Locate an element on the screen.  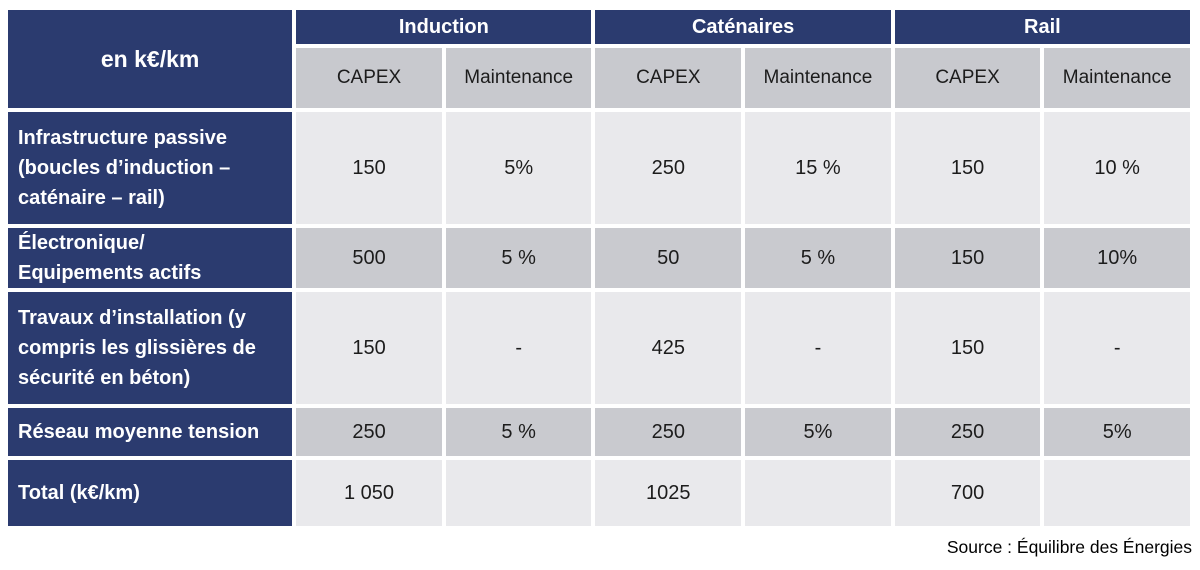
cell-induction-total: 1 050 is located at coordinates (369, 493).